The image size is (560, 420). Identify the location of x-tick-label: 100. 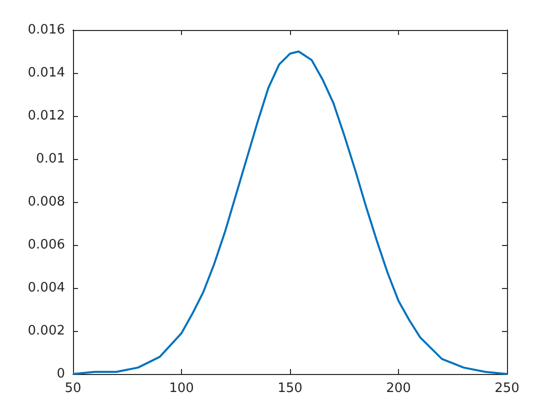
(181, 388).